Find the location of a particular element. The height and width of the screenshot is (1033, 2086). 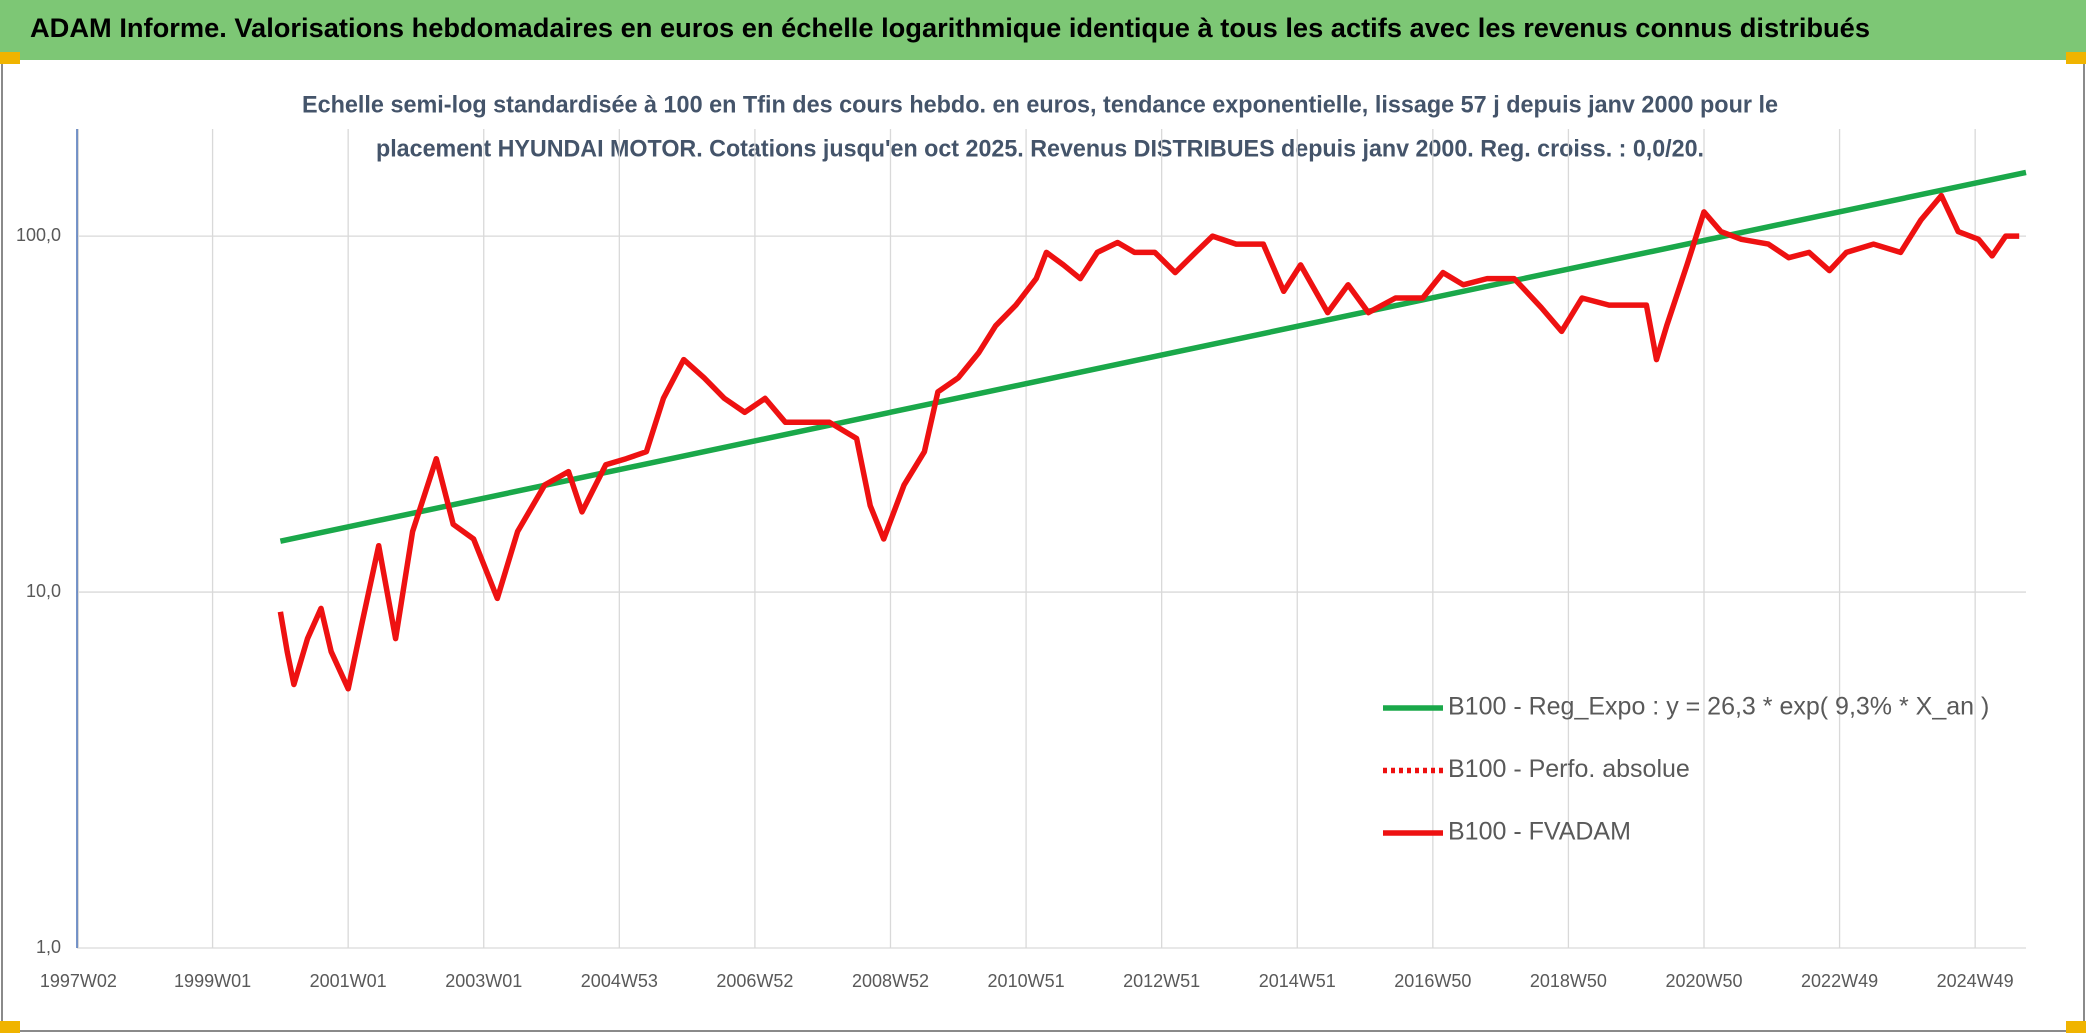

y-tick-label: 1,0 is located at coordinates (48, 947).